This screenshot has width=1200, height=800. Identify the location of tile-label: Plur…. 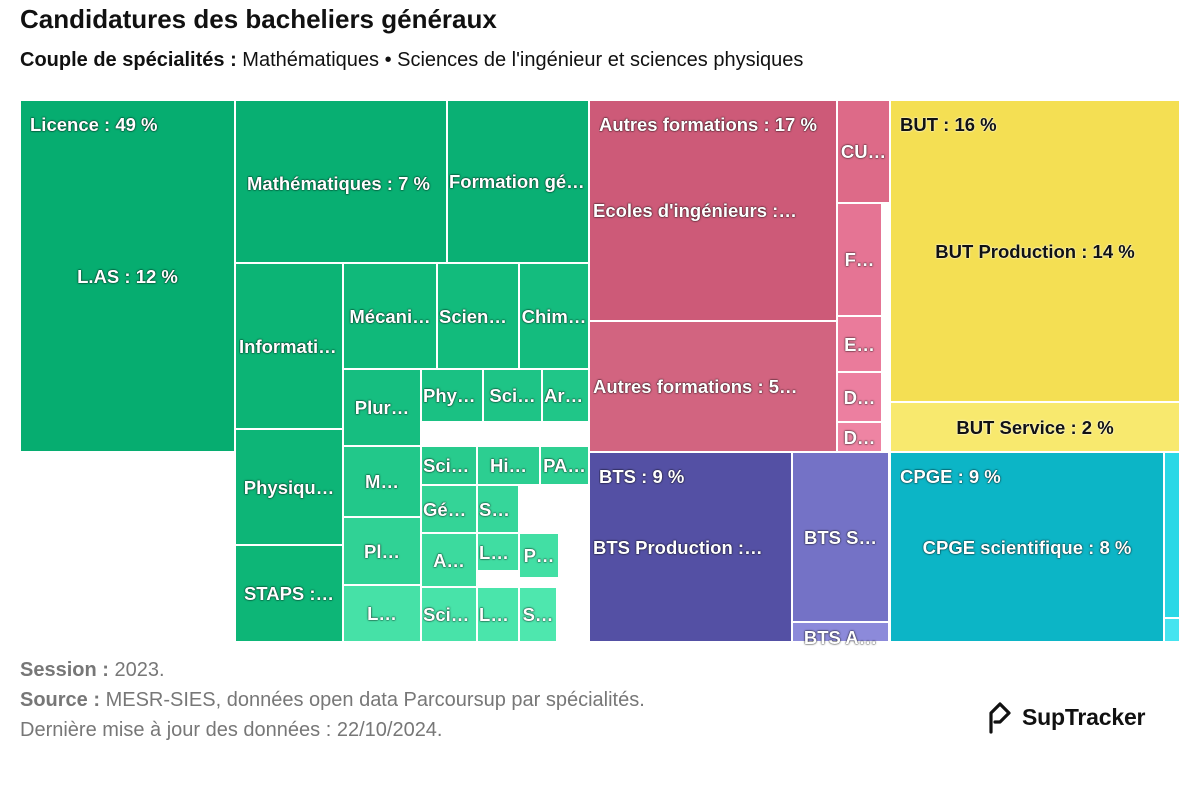
(382, 407).